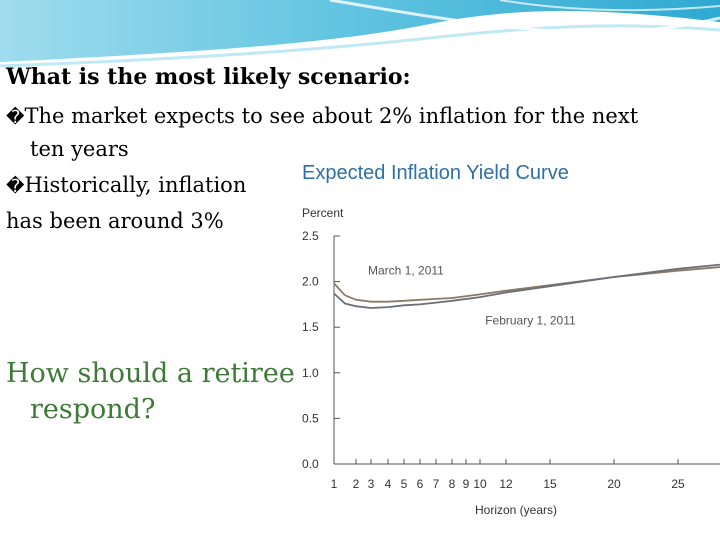 The image size is (720, 540). What do you see at coordinates (93, 409) in the screenshot?
I see `question-line: respond?` at bounding box center [93, 409].